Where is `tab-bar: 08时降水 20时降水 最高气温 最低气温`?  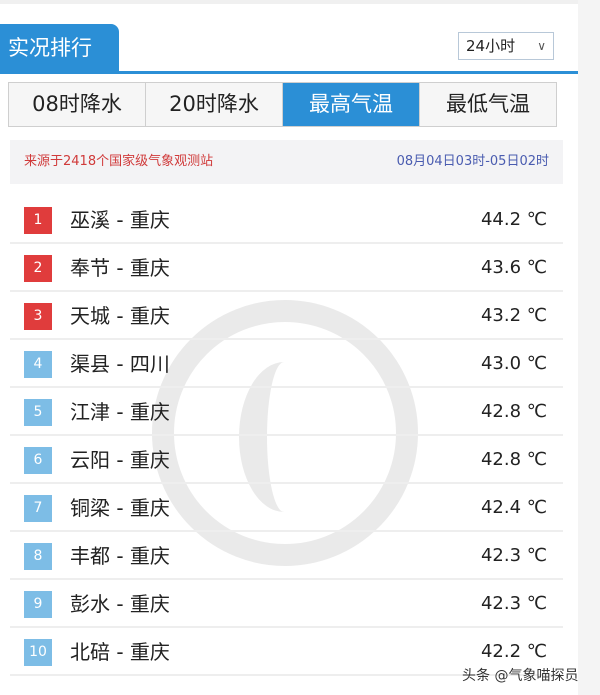 tab-bar: 08时降水 20时降水 最高气温 最低气温 is located at coordinates (282, 104).